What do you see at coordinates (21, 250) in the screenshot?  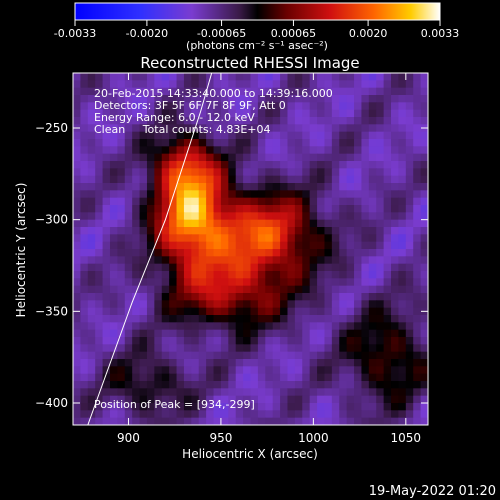 I see `y-axis-label: Heliocentric Y (arcsec)` at bounding box center [21, 250].